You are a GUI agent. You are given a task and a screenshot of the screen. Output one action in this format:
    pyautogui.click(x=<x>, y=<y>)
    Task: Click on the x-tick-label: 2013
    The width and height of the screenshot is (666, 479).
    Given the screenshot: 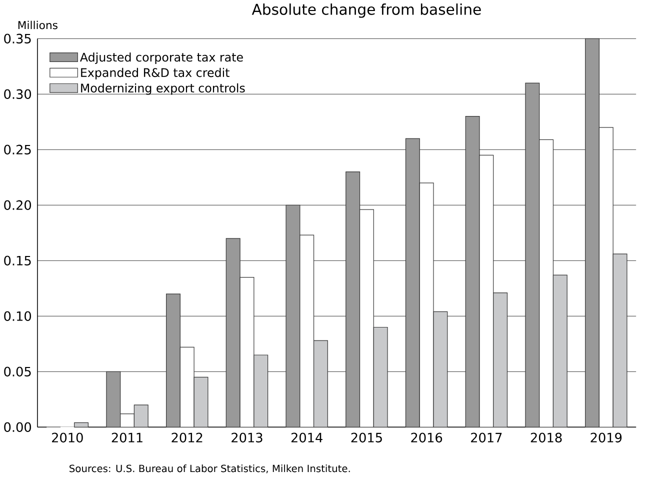 What is the action you would take?
    pyautogui.click(x=247, y=437)
    